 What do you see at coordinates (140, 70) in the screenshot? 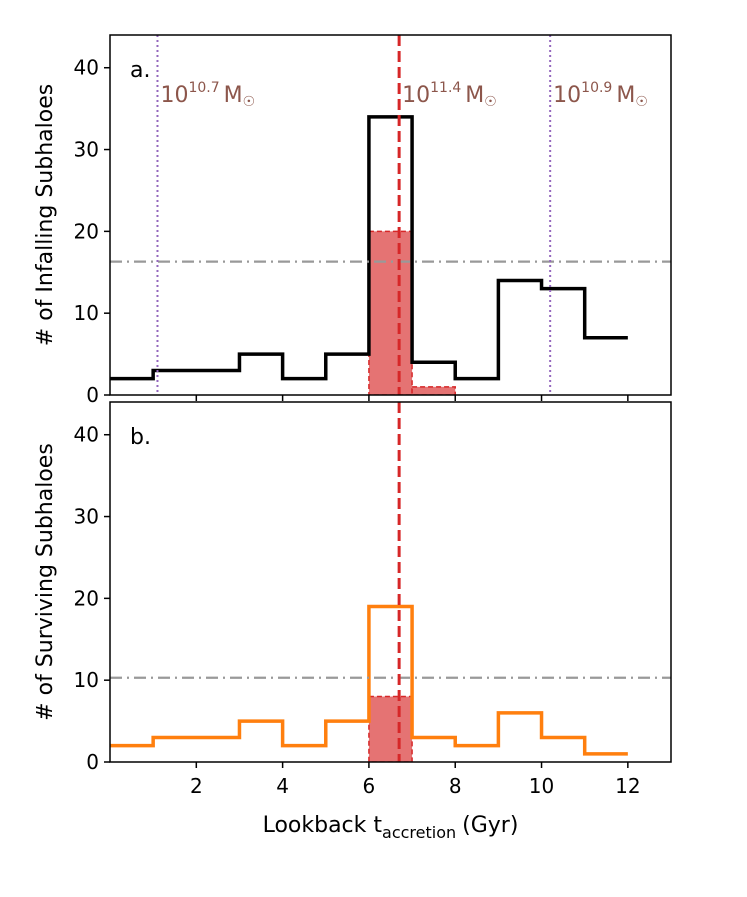
I see `panel-label: a.` at bounding box center [140, 70].